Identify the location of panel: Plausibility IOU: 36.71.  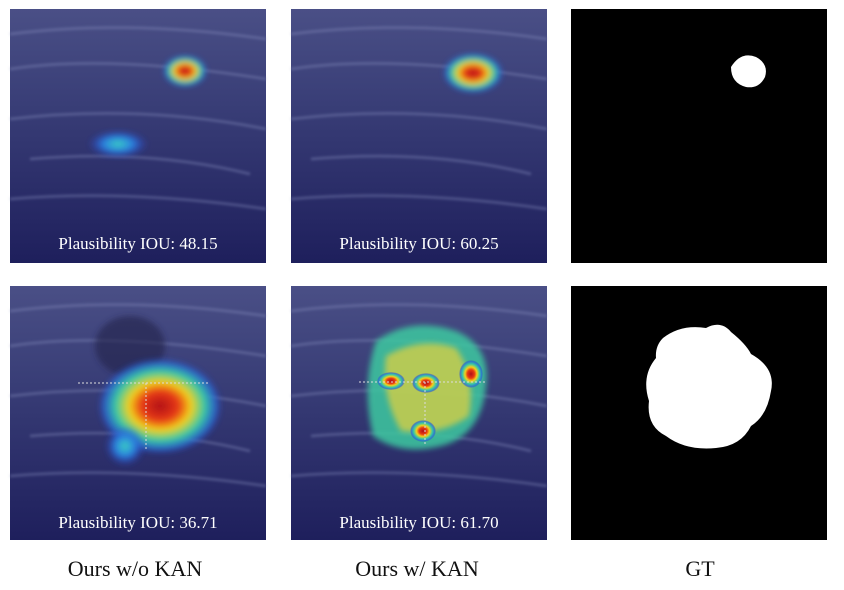
(138, 413).